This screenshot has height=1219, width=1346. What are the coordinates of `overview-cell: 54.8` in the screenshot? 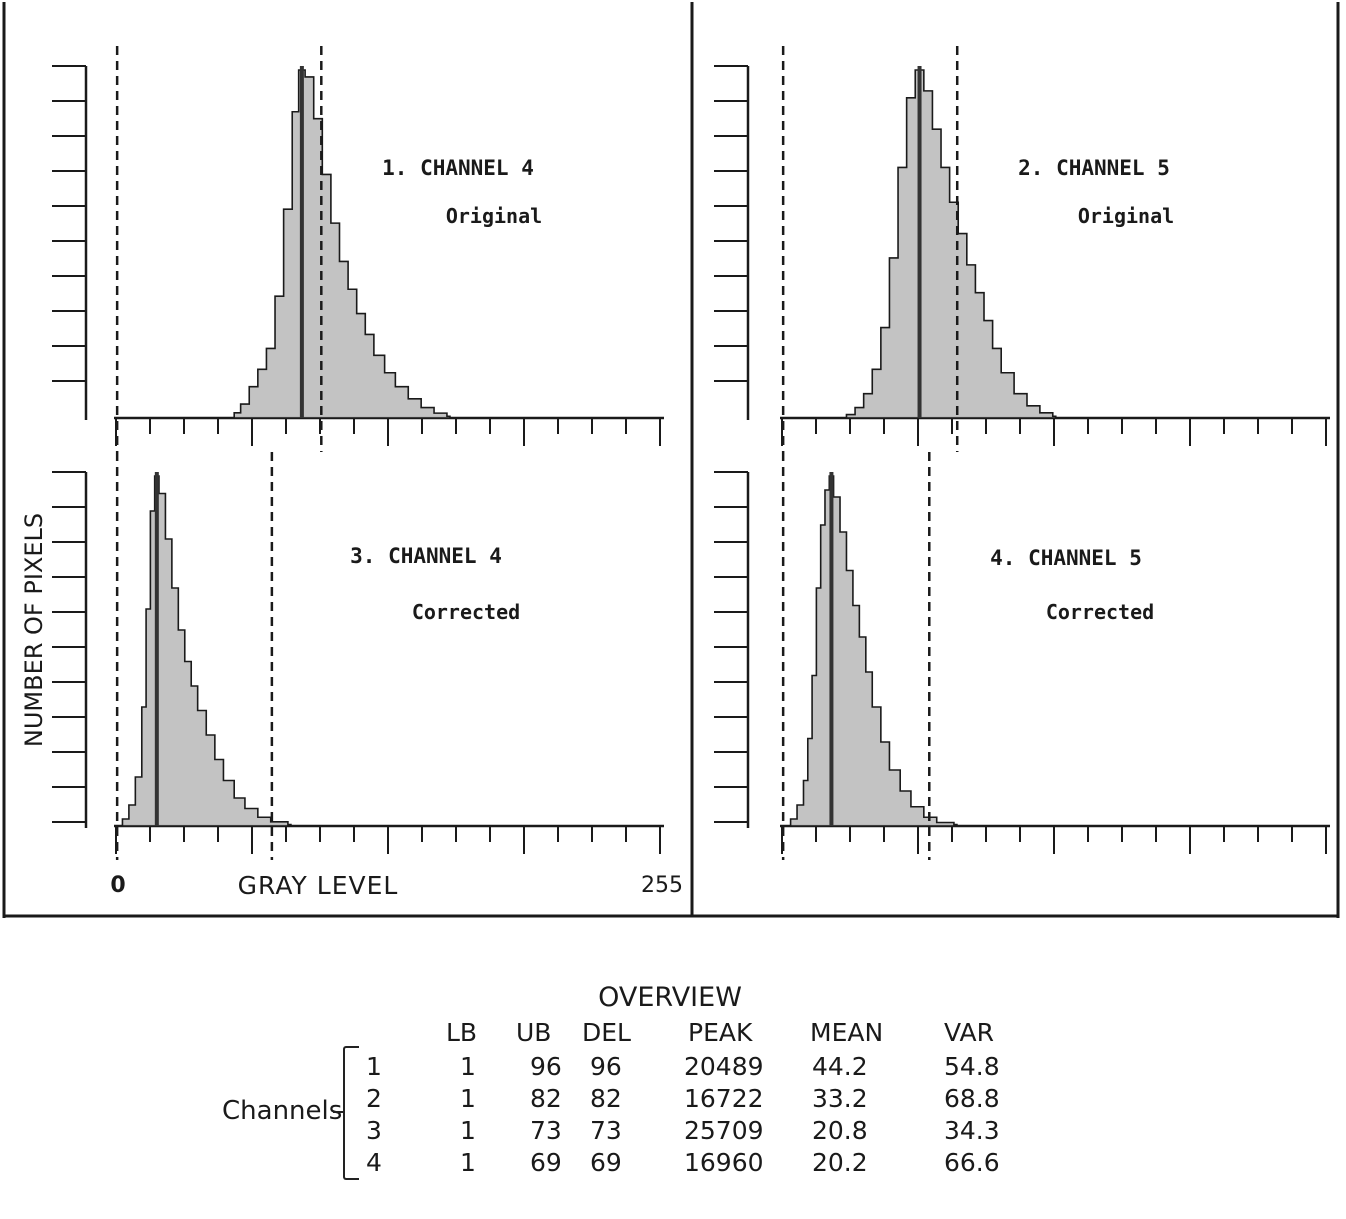 It's located at (972, 1066).